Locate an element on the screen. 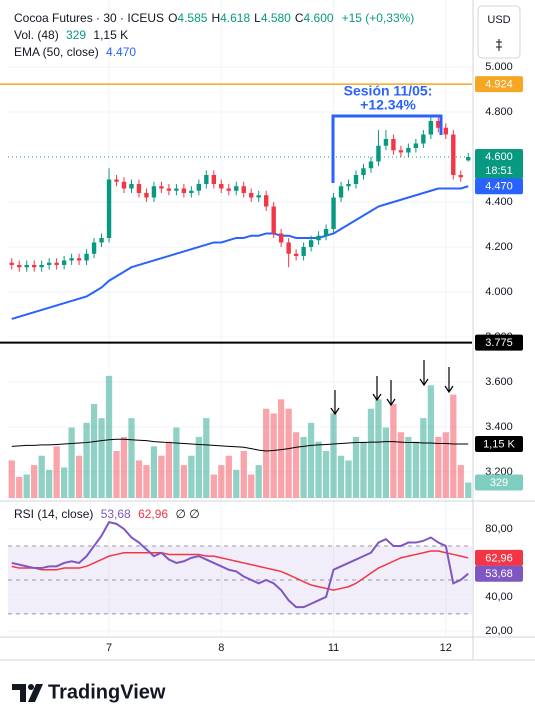 Image resolution: width=535 pixels, height=709 pixels. rsi-line is located at coordinates (240, 565).